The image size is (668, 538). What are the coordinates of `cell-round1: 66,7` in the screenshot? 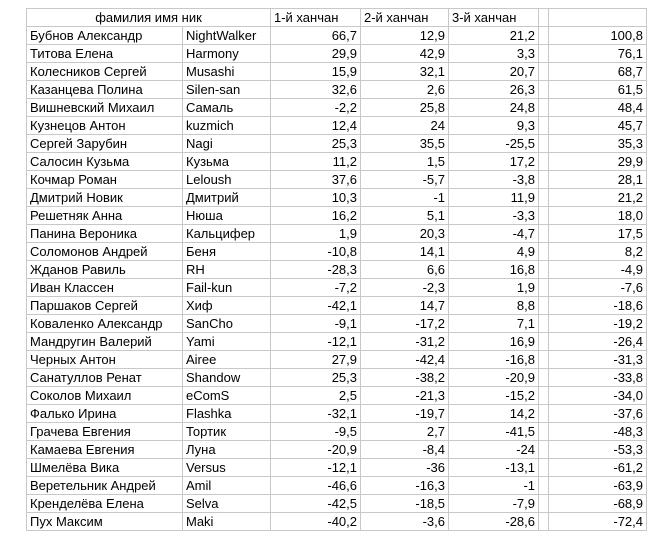 It's located at (315, 35).